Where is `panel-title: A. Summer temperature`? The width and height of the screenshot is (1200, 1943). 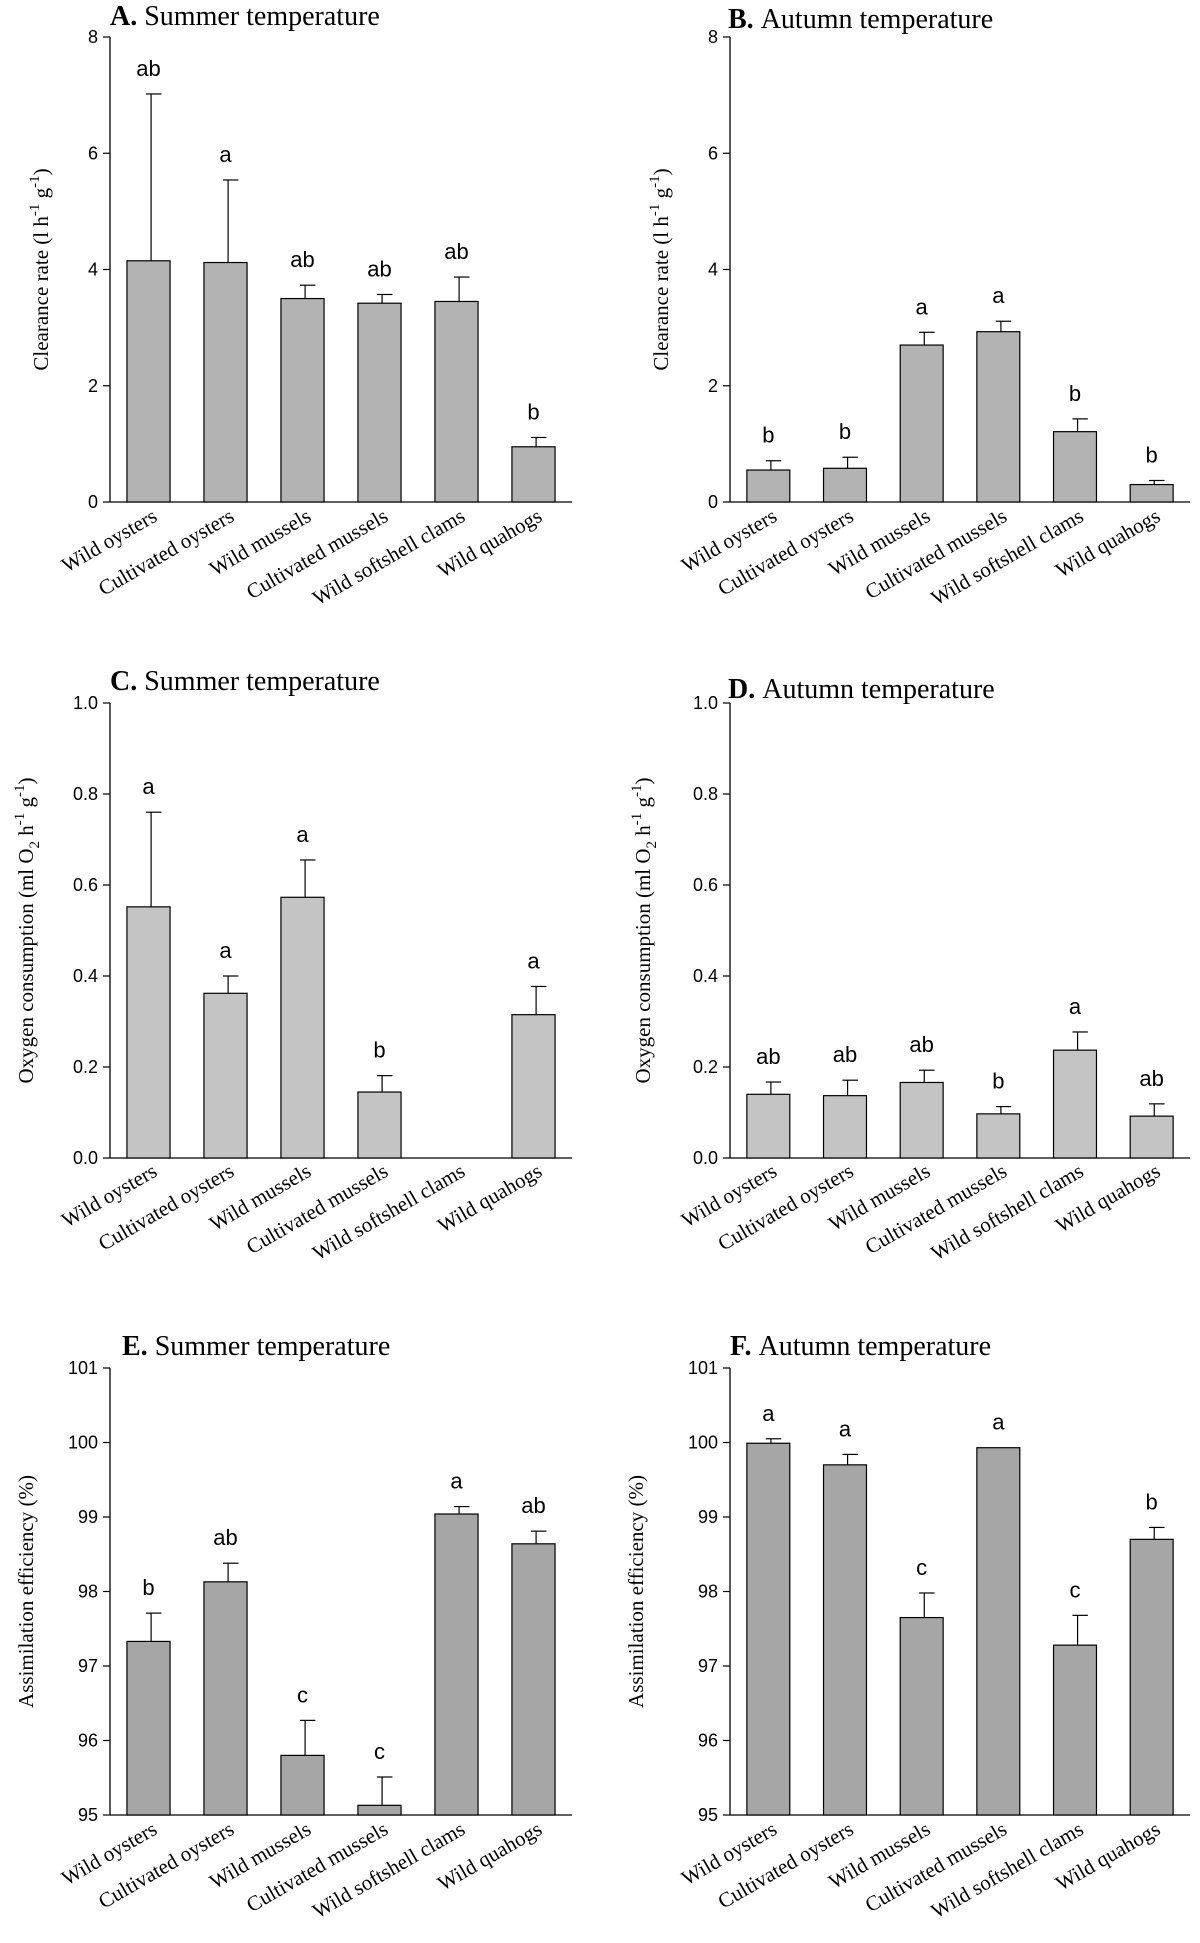 panel-title: A. Summer temperature is located at coordinates (245, 16).